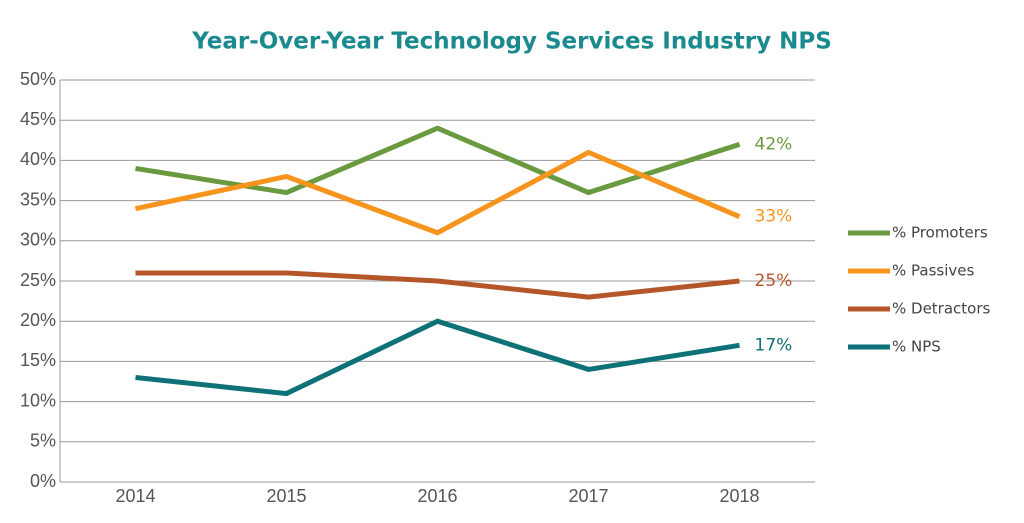 The height and width of the screenshot is (523, 1024). Describe the element at coordinates (43, 481) in the screenshot. I see `y-tick-label: 0%` at that location.